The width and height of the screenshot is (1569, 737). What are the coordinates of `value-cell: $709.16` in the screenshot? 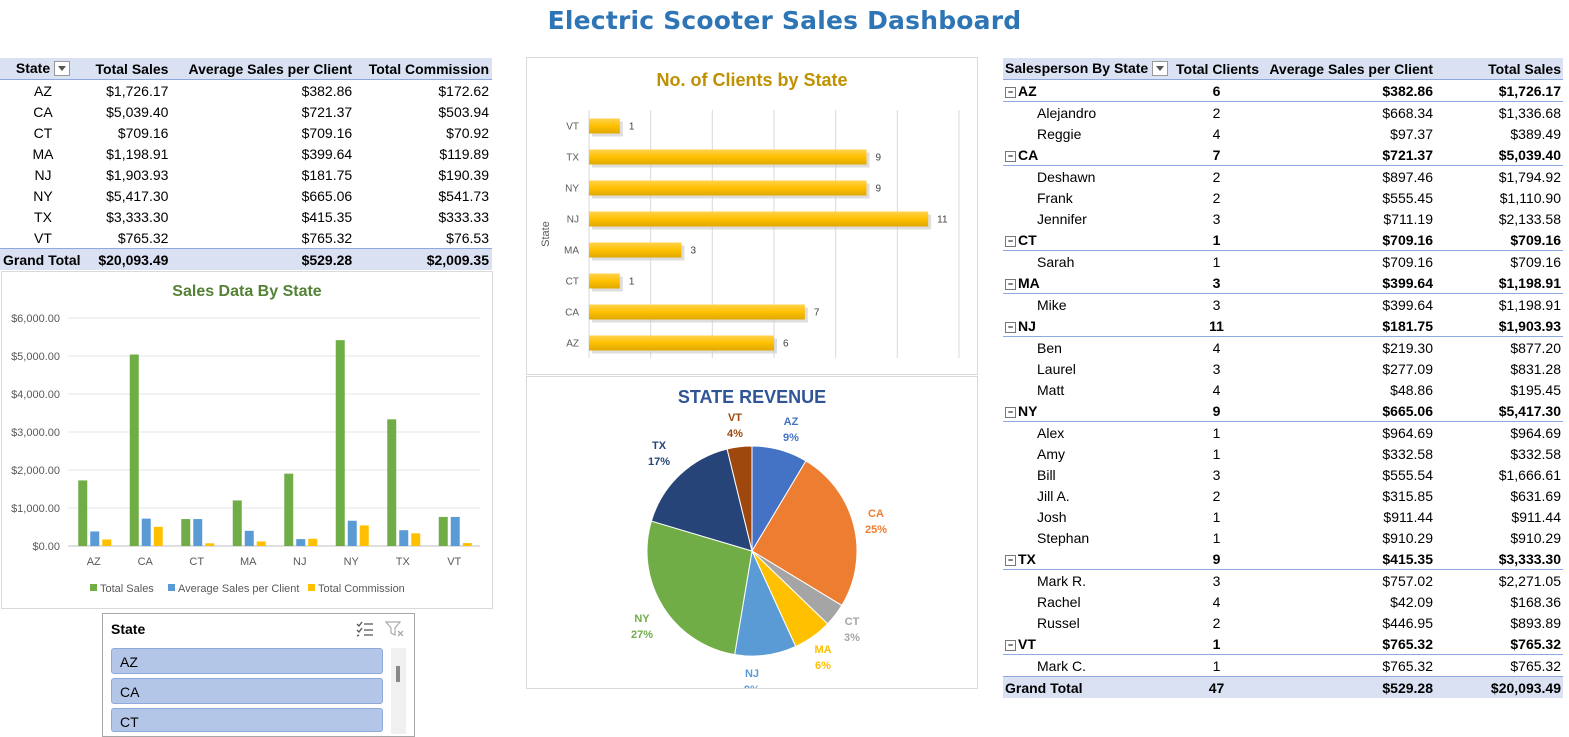 It's located at (143, 132).